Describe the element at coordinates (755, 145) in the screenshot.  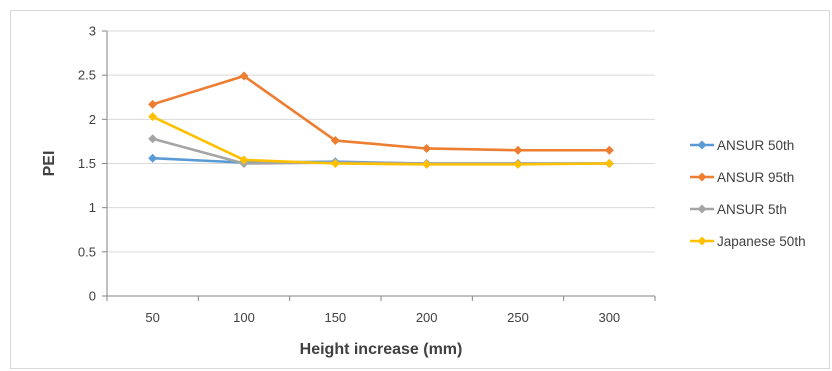
I see `legend-label: ANSUR 50th` at that location.